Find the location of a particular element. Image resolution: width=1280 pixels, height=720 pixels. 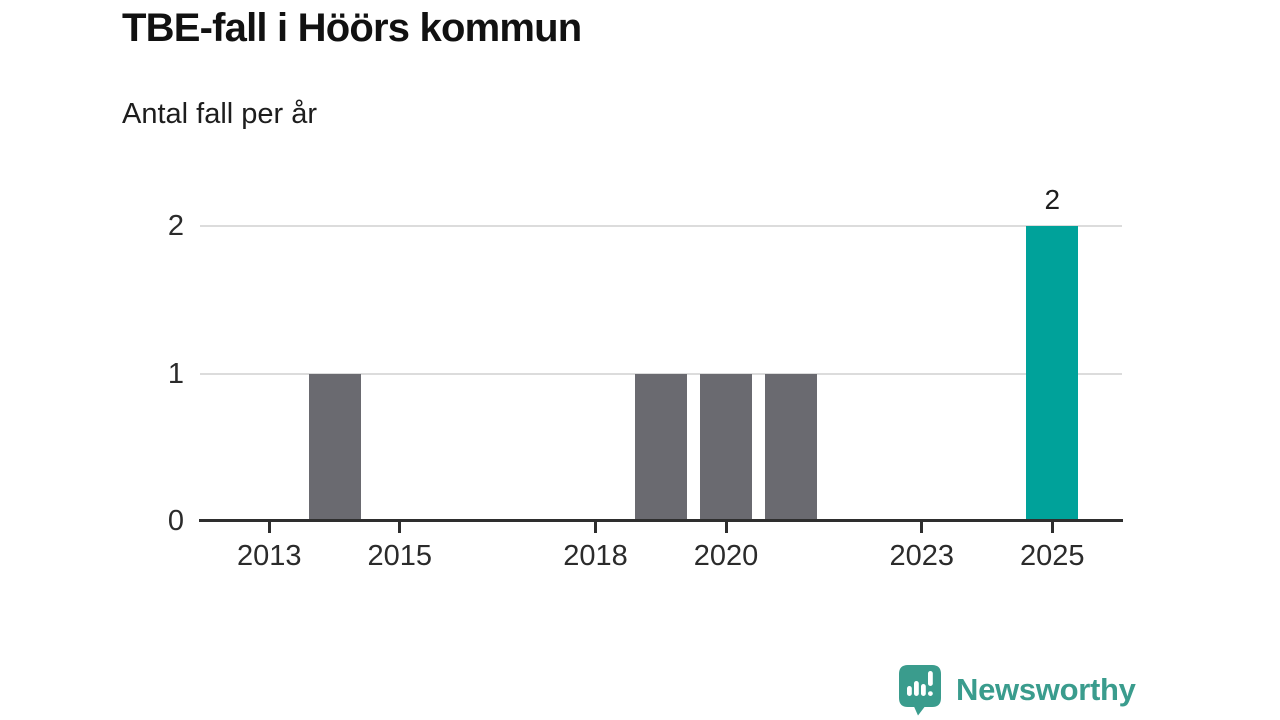

bar-2020 is located at coordinates (726, 447).